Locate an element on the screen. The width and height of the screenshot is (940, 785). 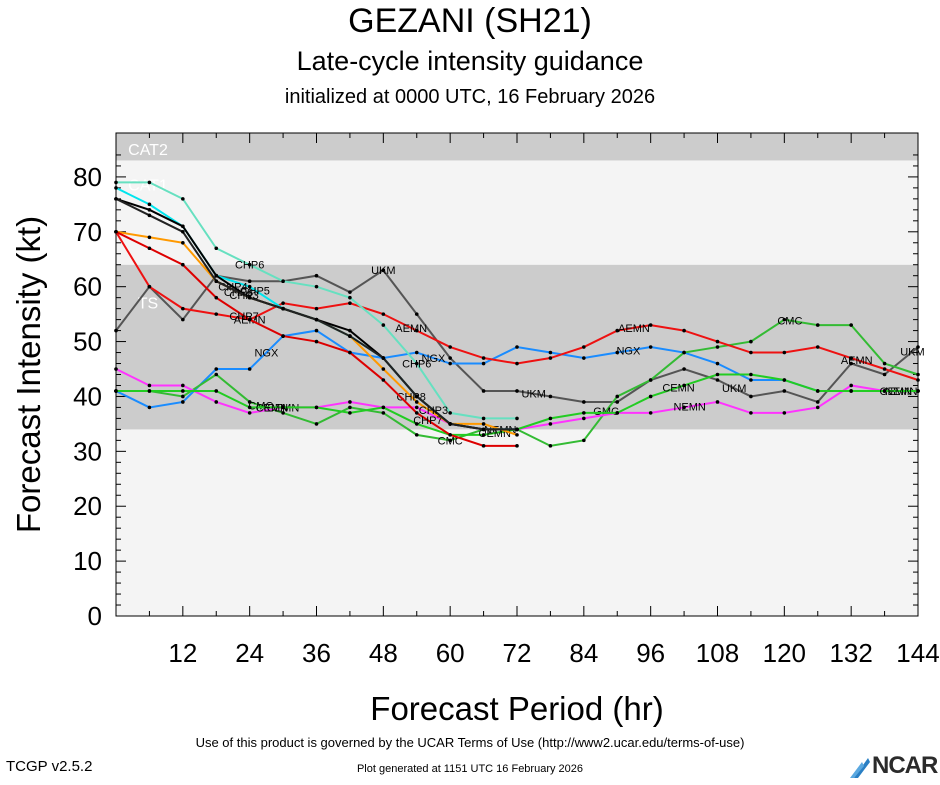
version-label: TCGP v2.5.2 is located at coordinates (49, 766).